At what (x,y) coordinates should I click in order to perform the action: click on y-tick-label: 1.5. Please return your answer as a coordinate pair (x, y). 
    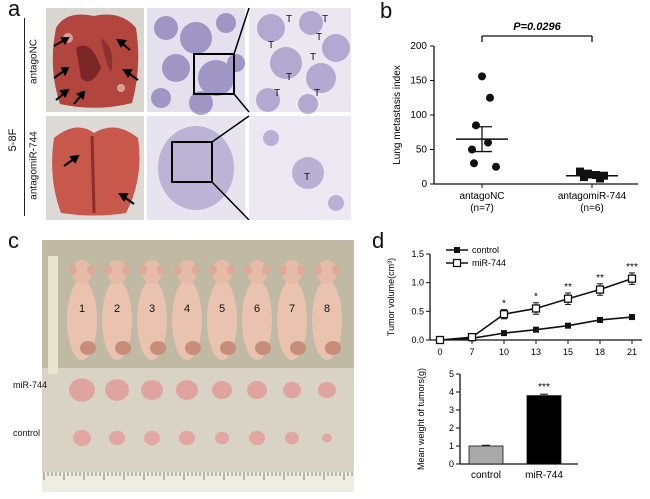
    Looking at the image, I should click on (417, 254).